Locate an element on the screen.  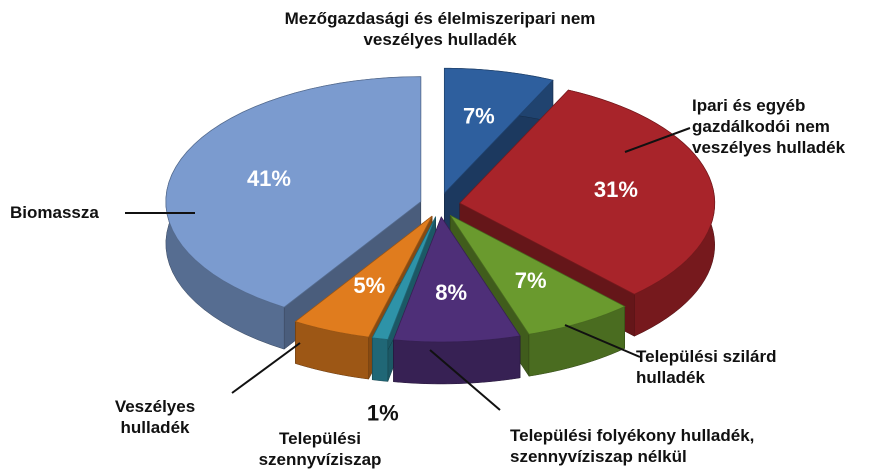
value-label: 8% is located at coordinates (451, 292).